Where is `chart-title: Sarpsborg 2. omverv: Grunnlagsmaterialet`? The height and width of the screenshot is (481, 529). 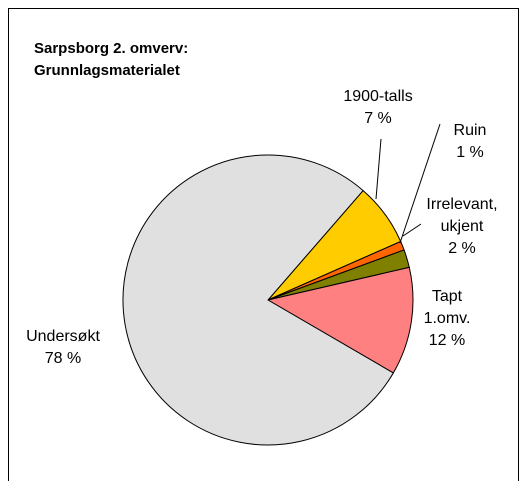 chart-title: Sarpsborg 2. omverv: Grunnlagsmaterialet is located at coordinates (111, 59).